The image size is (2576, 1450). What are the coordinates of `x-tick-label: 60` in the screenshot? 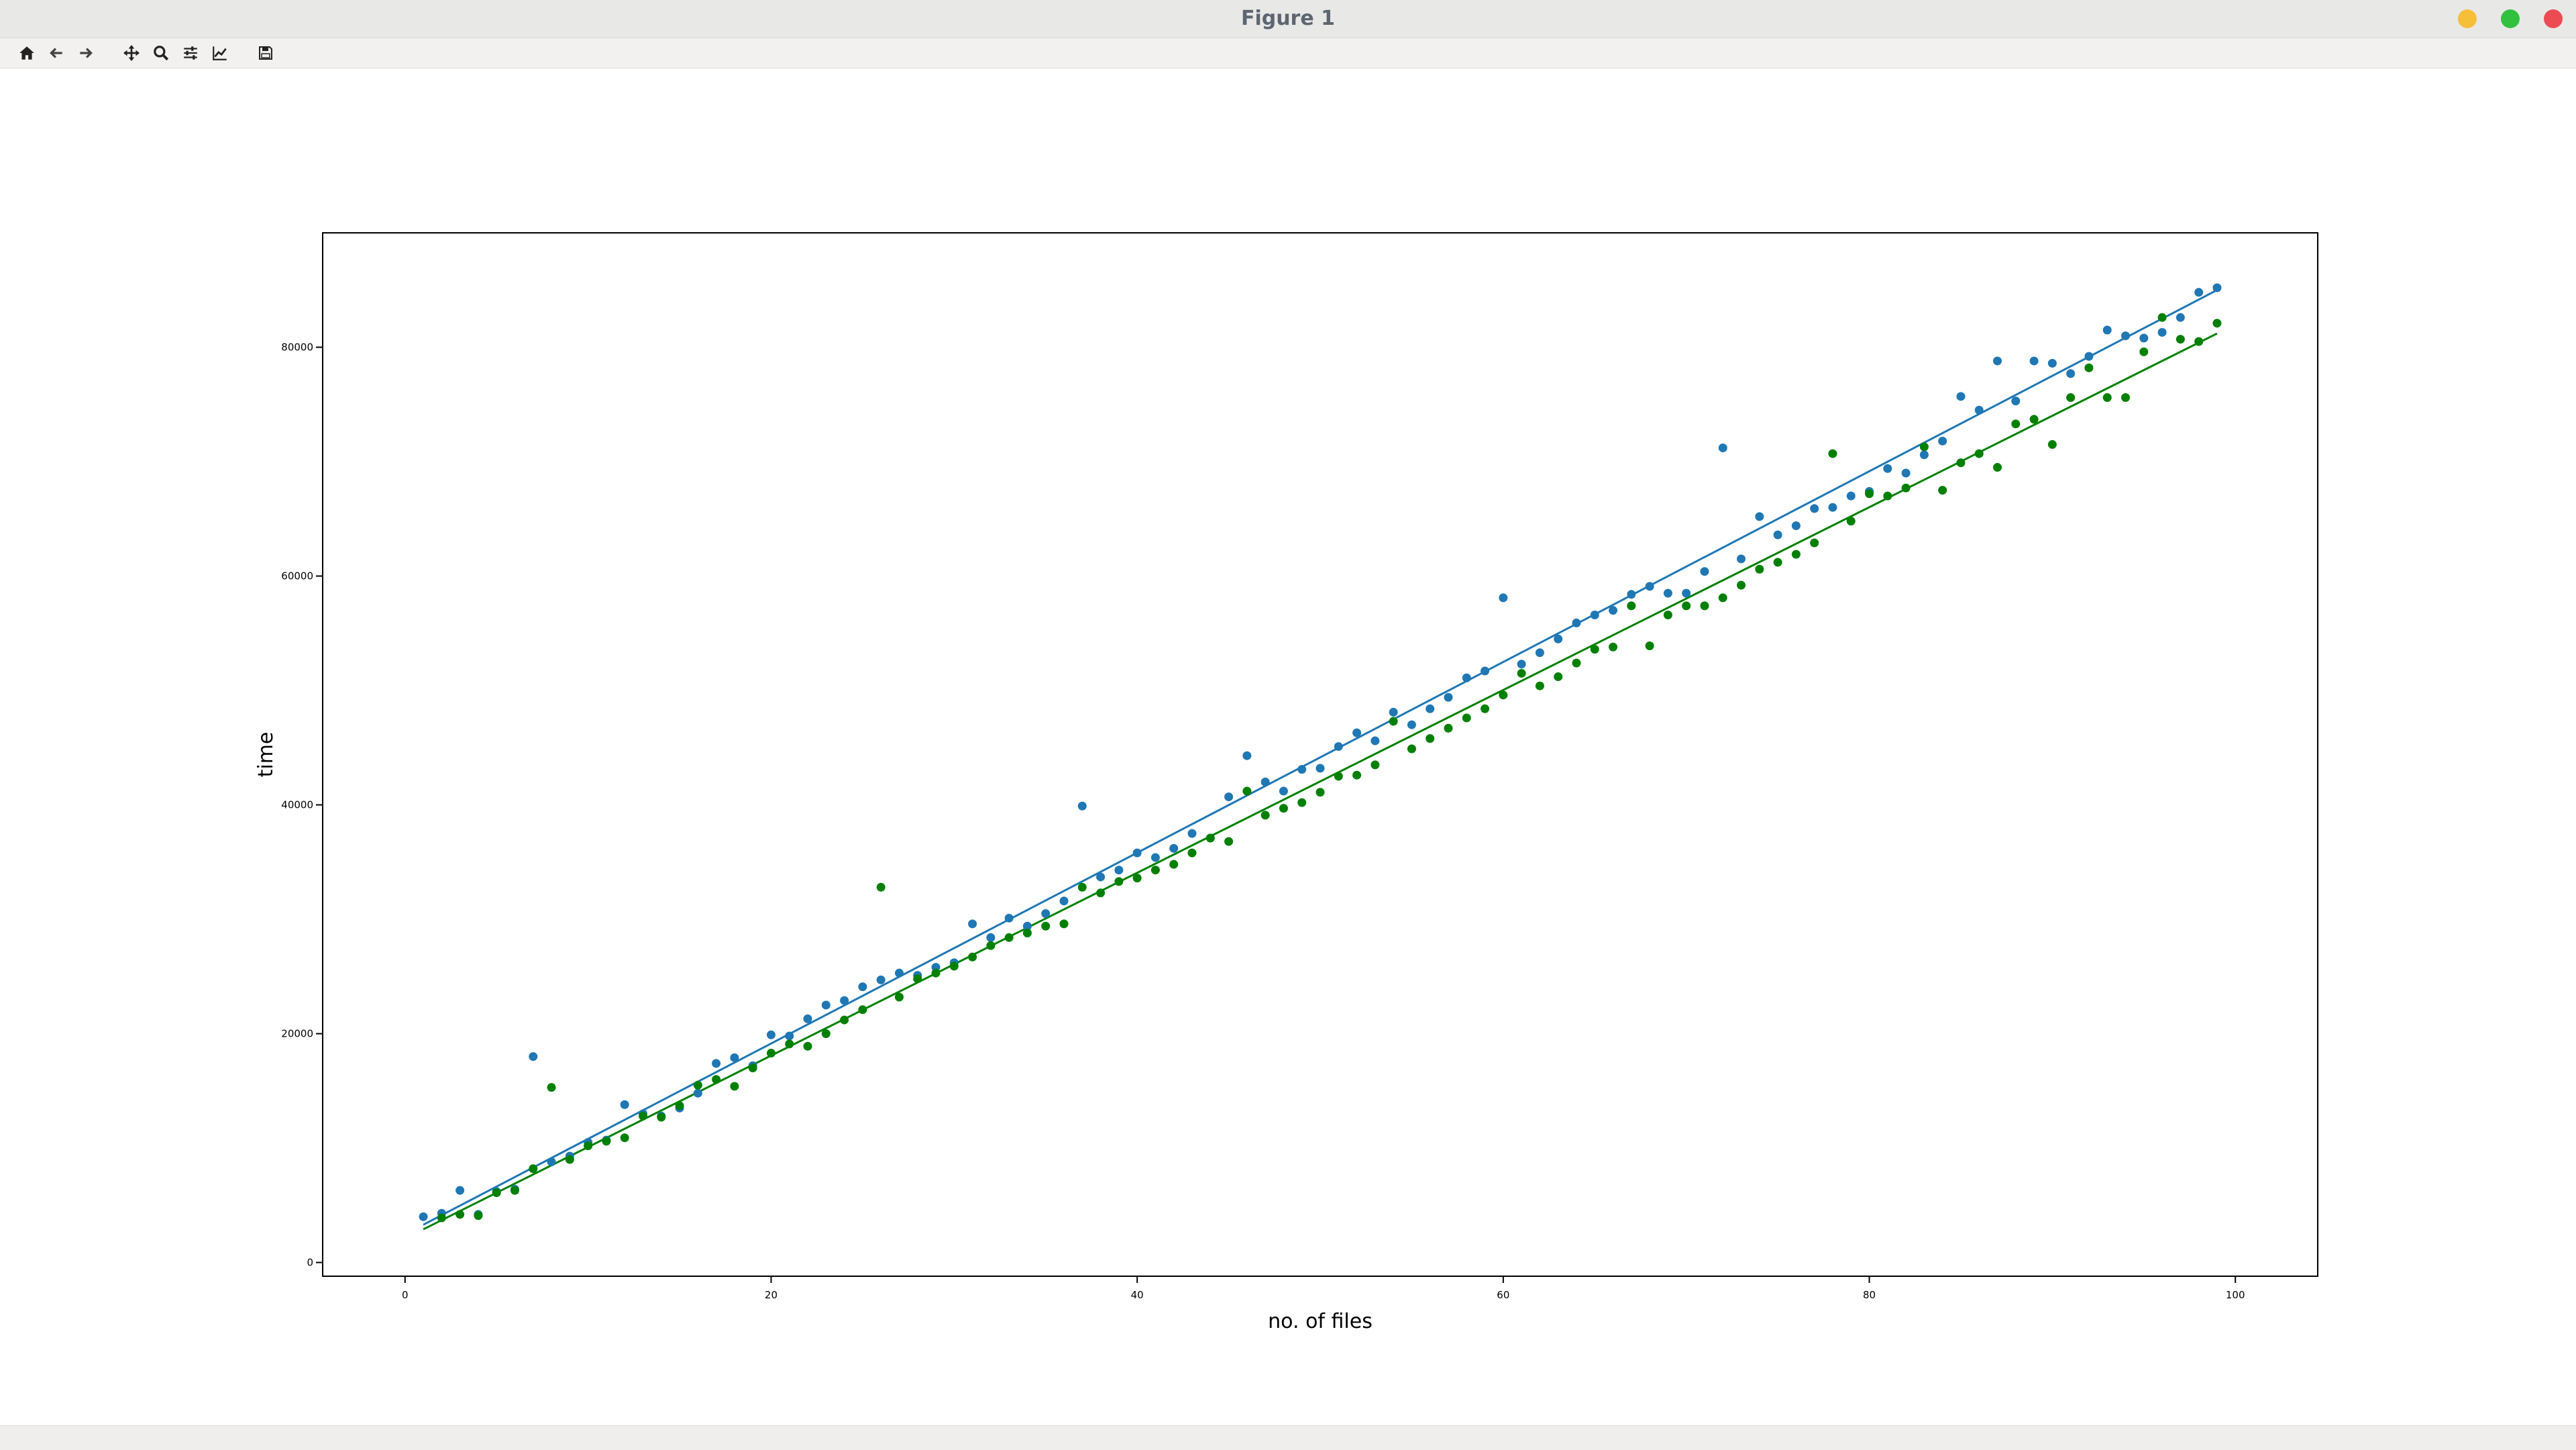 It's located at (1503, 1295).